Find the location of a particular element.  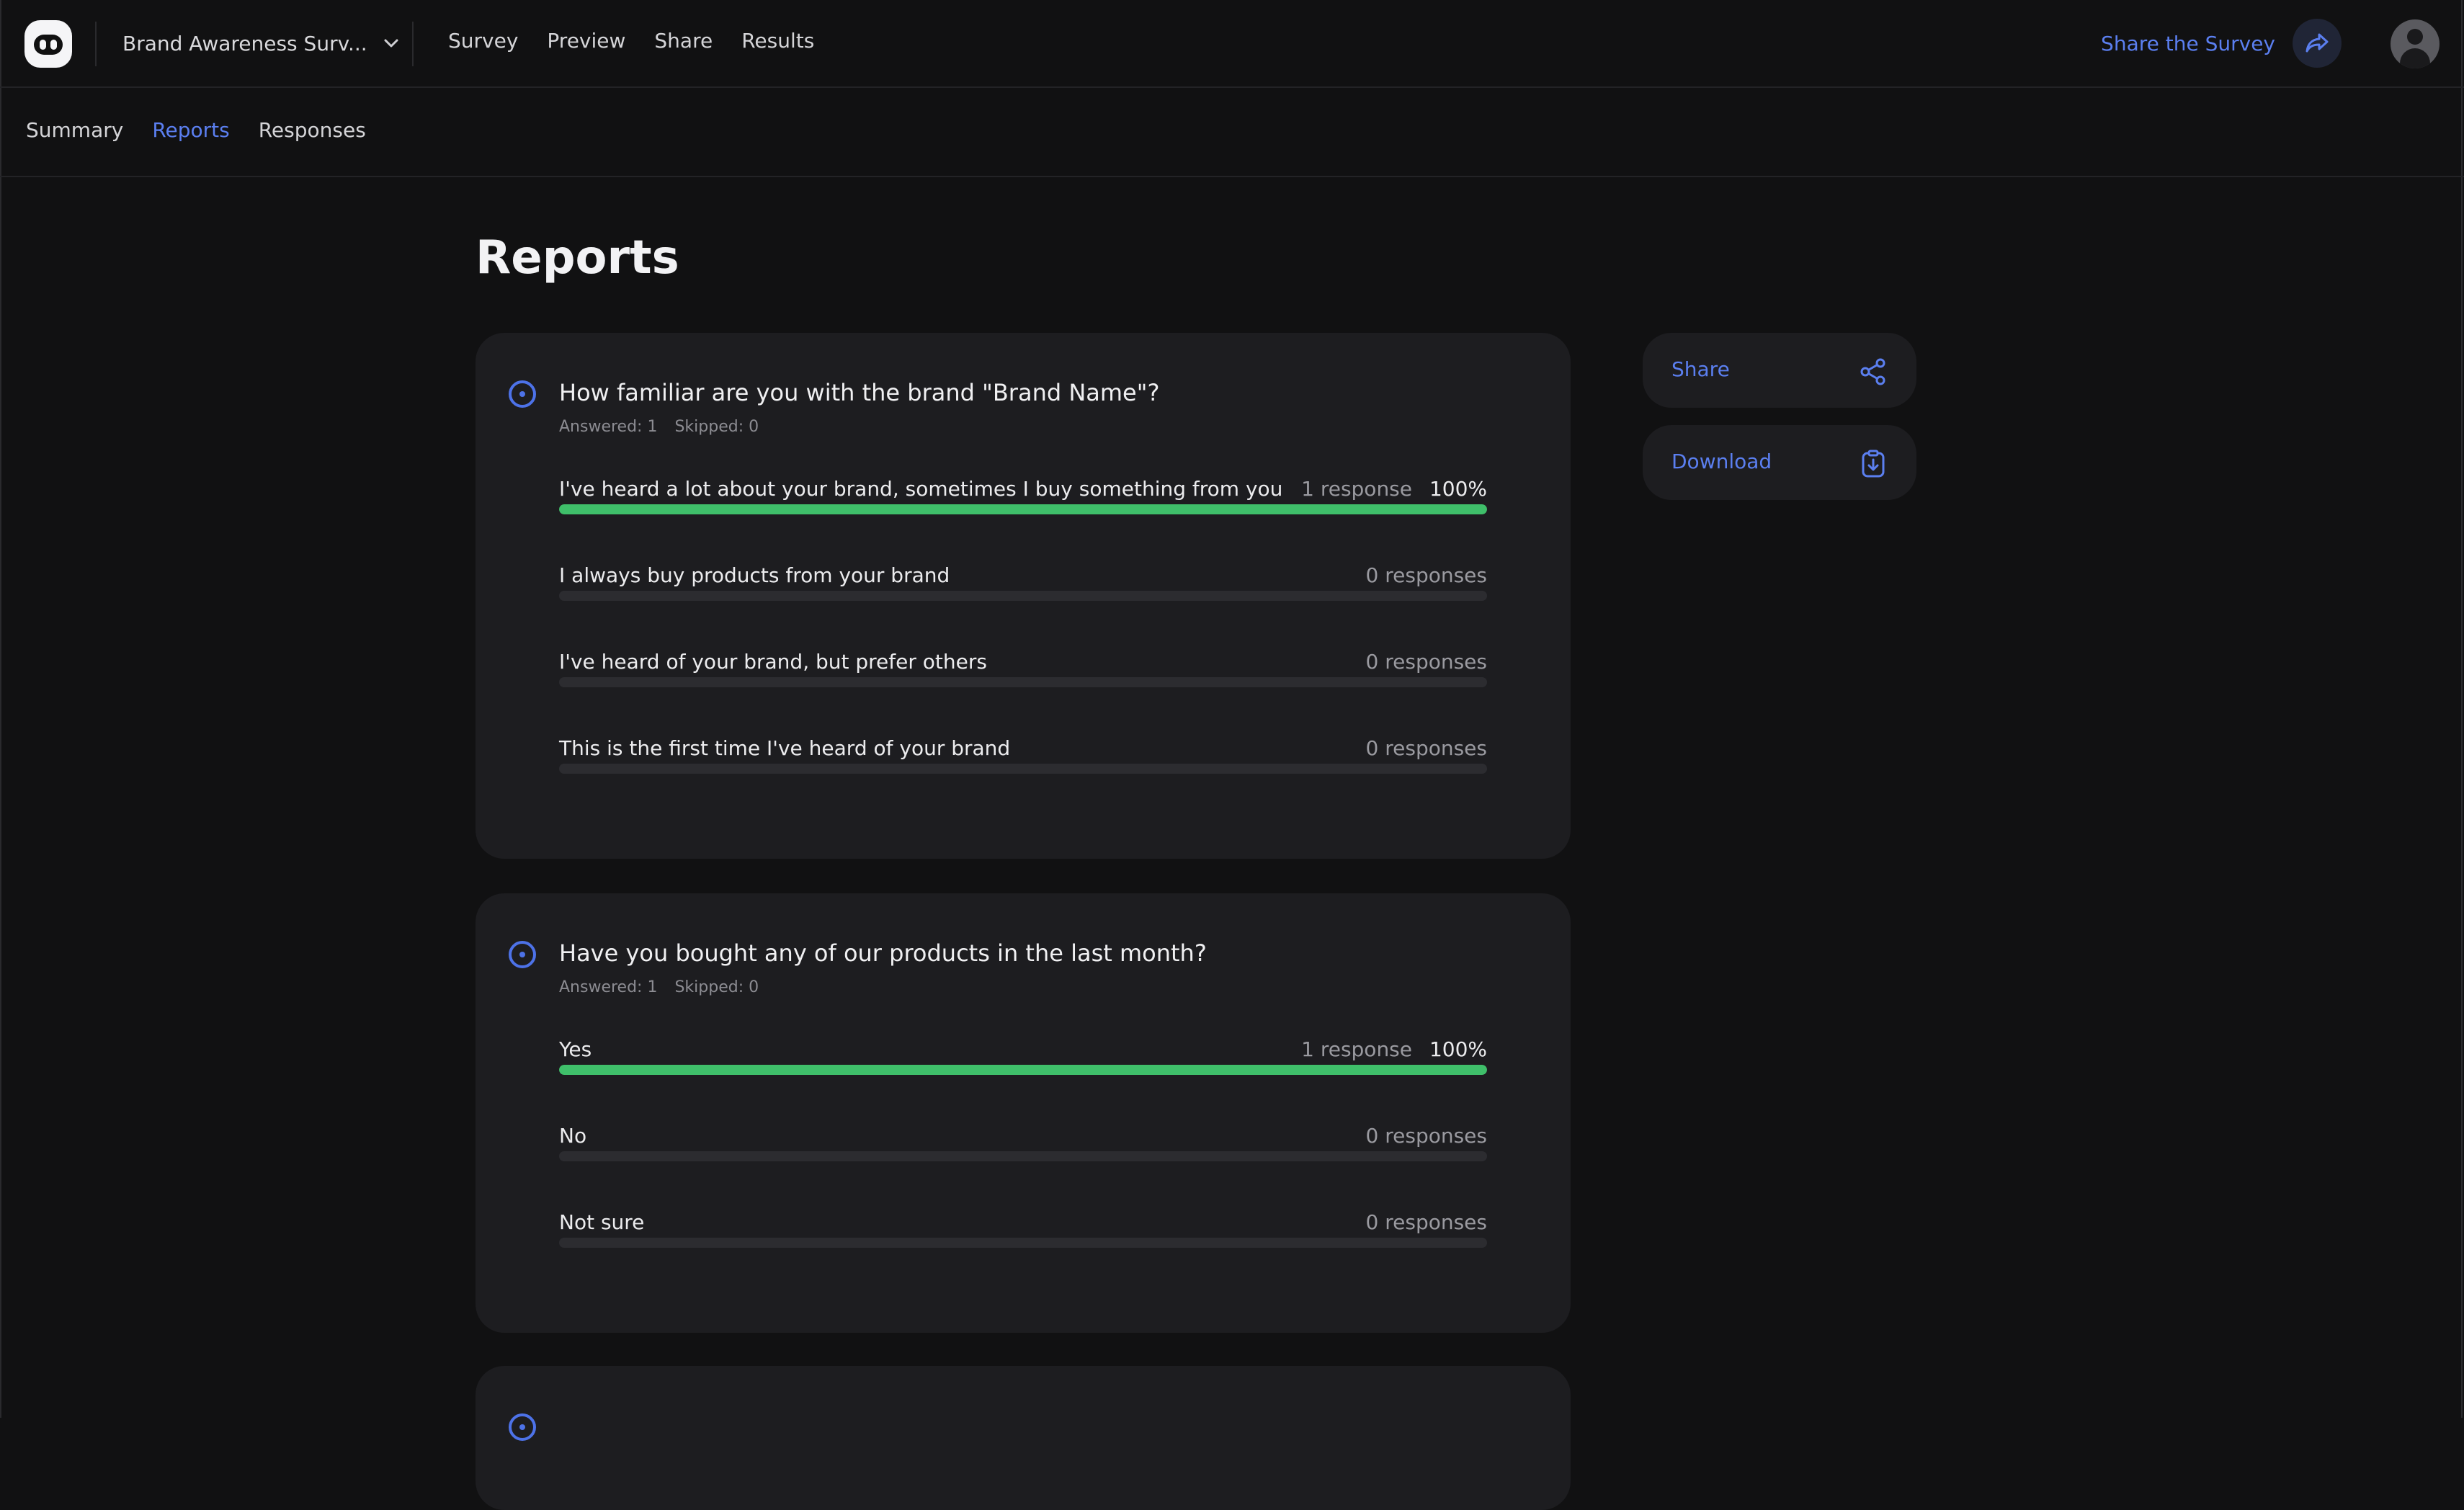

main-tabs: Survey Preview Share Results is located at coordinates (631, 41).